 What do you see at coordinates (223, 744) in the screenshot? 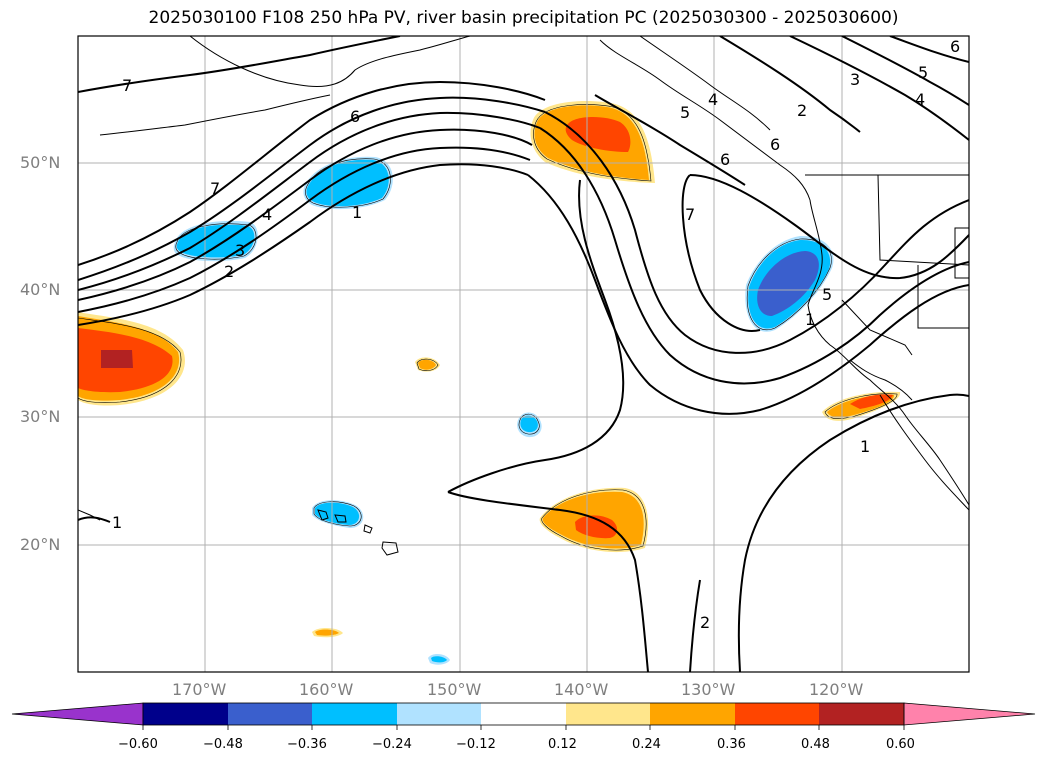
I see `colorbar-tick-label: −0.48` at bounding box center [223, 744].